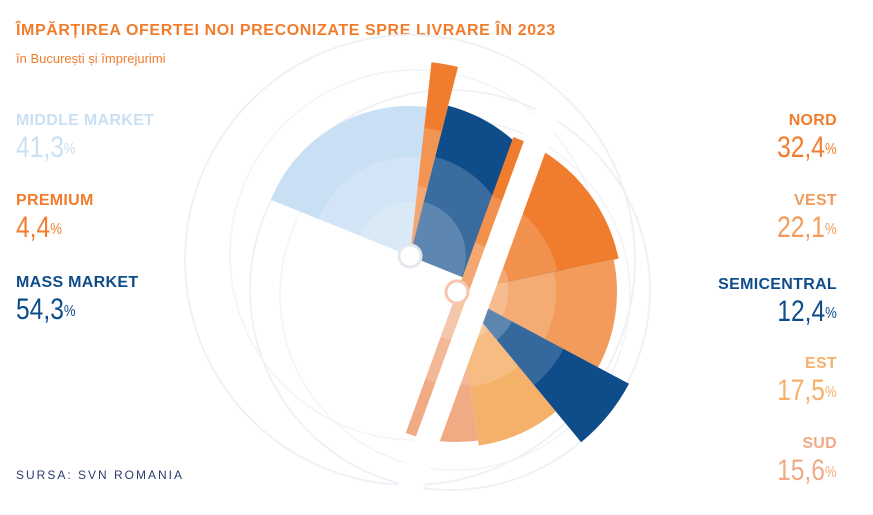  I want to click on legend-item-est: EST 17,5%, so click(800, 381).